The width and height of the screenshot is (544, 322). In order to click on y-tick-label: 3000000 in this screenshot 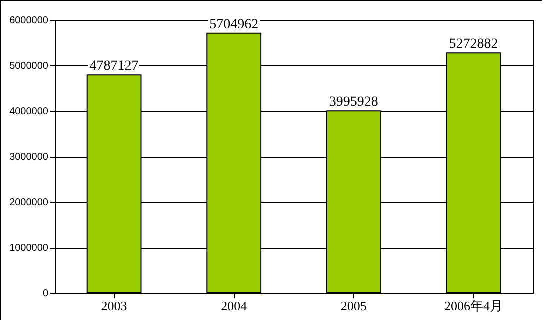, I will do `click(29, 157)`.